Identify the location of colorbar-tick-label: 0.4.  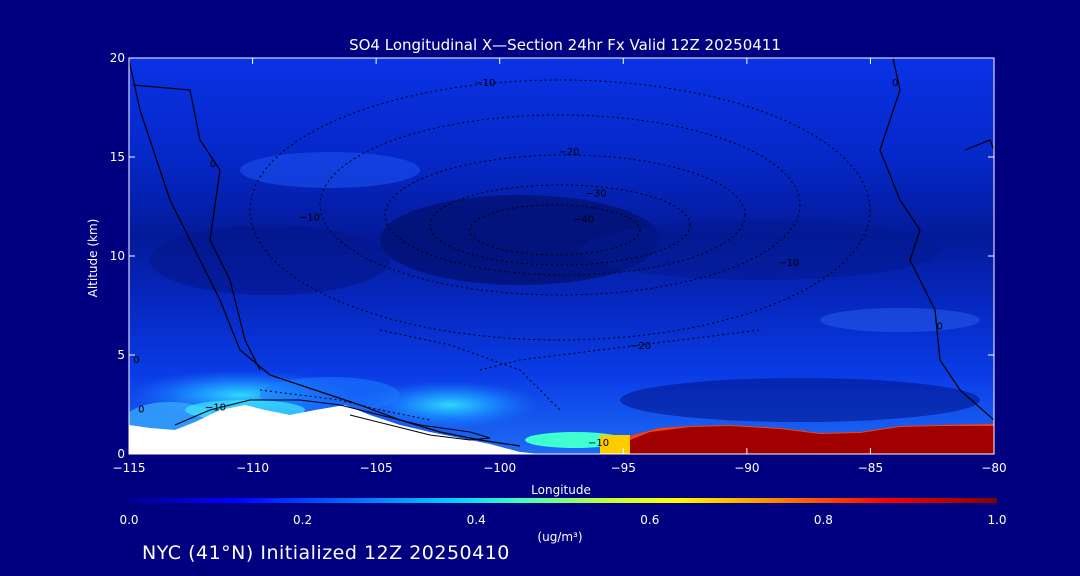
(476, 520).